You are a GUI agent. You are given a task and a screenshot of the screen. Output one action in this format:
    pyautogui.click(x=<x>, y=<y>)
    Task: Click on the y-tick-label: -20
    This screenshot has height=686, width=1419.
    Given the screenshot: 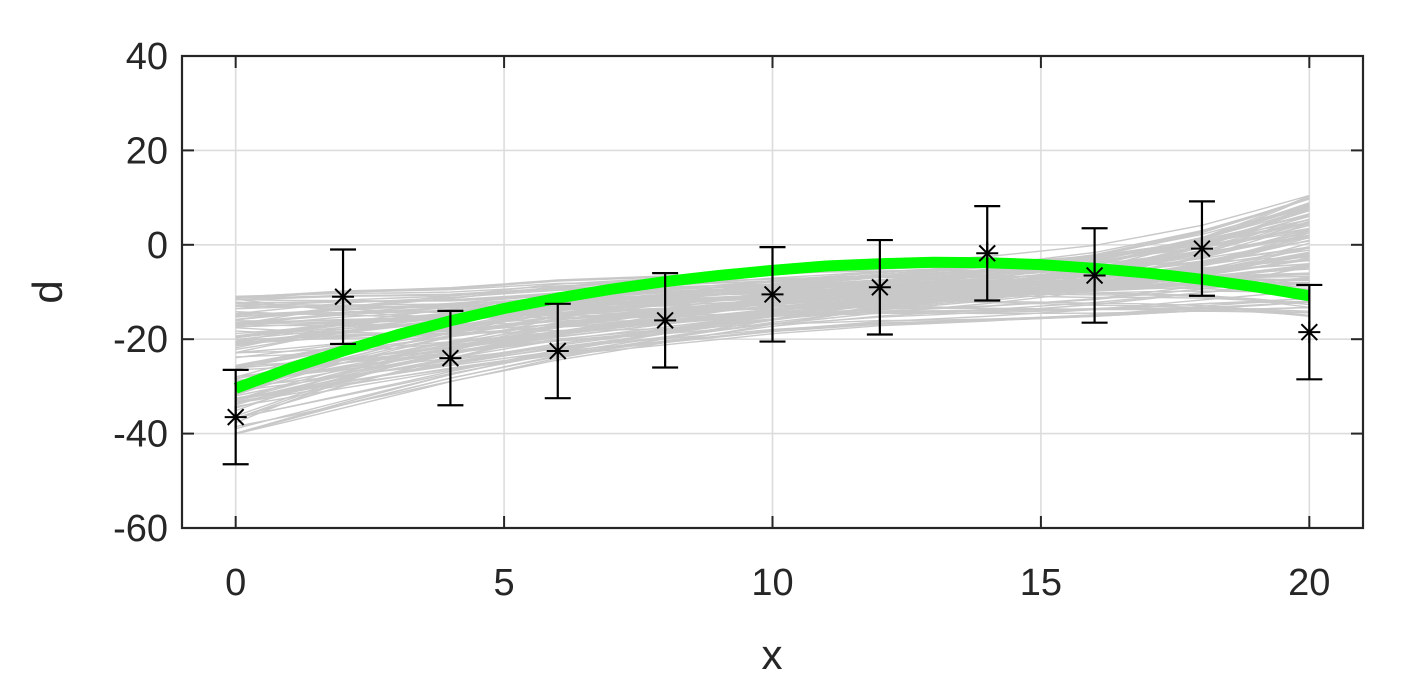 What is the action you would take?
    pyautogui.click(x=140, y=340)
    